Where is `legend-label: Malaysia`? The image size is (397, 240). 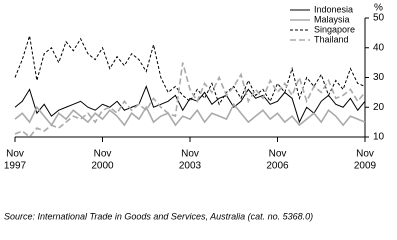 legend-label: Malaysia is located at coordinates (332, 19).